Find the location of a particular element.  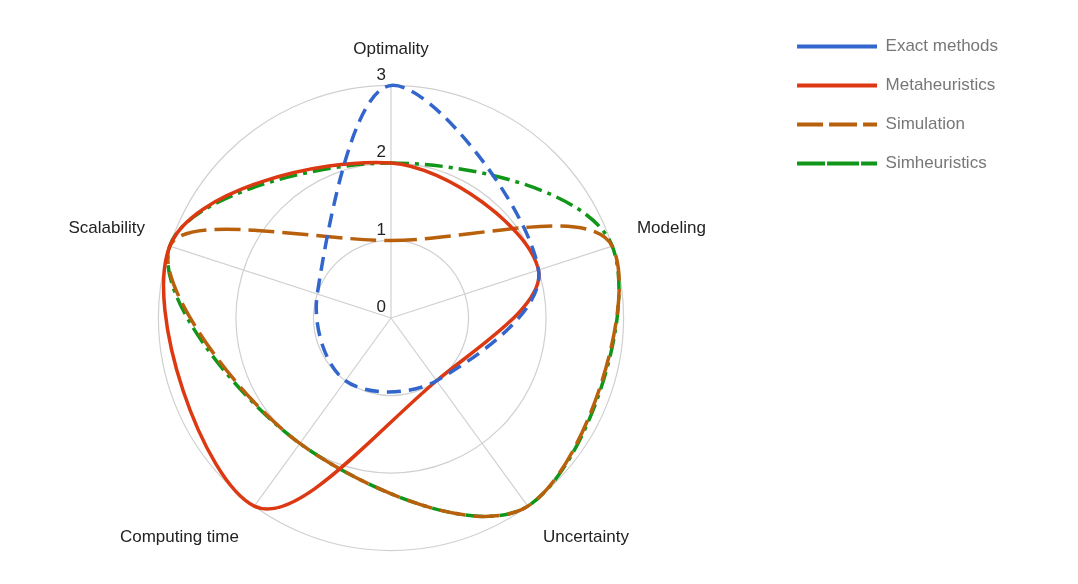

spoke-label: Modeling is located at coordinates (671, 227).